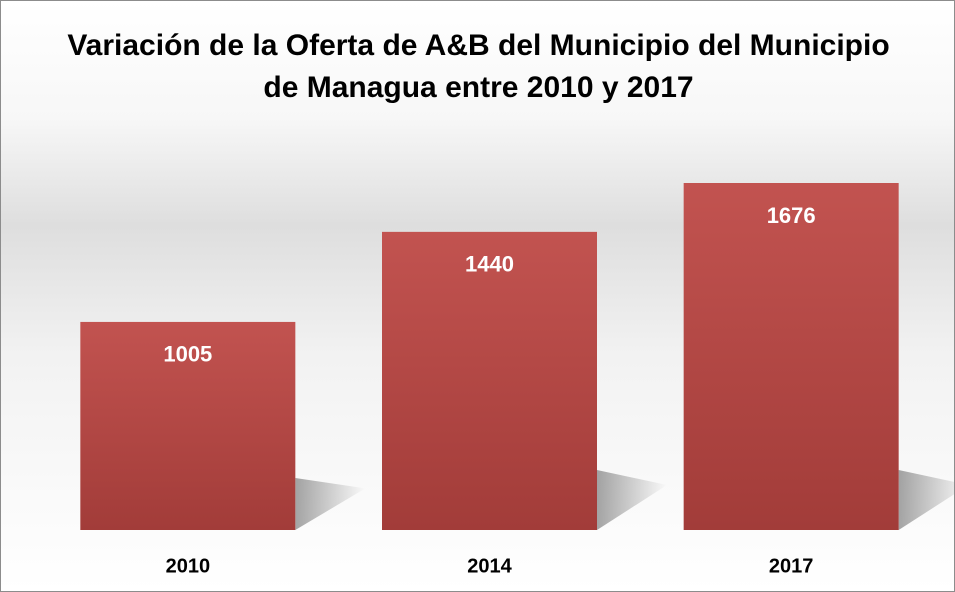  Describe the element at coordinates (188, 566) in the screenshot. I see `x-tick-label: 2010` at that location.